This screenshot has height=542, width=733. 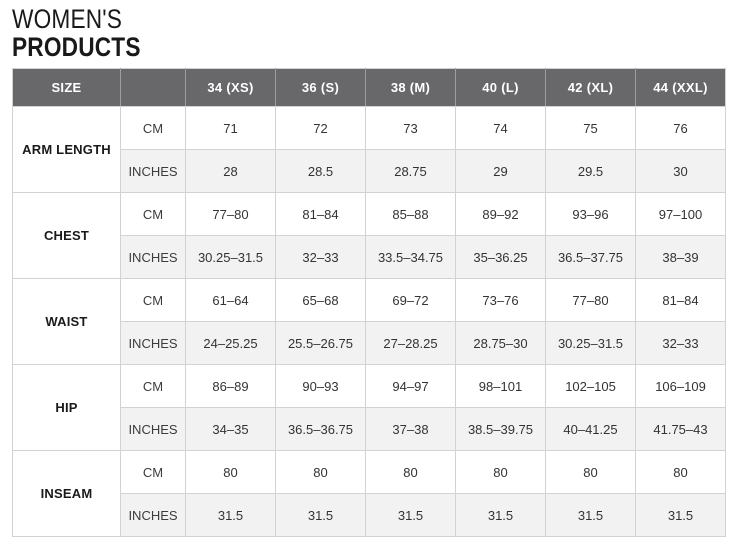 What do you see at coordinates (153, 87) in the screenshot?
I see `header-blank` at bounding box center [153, 87].